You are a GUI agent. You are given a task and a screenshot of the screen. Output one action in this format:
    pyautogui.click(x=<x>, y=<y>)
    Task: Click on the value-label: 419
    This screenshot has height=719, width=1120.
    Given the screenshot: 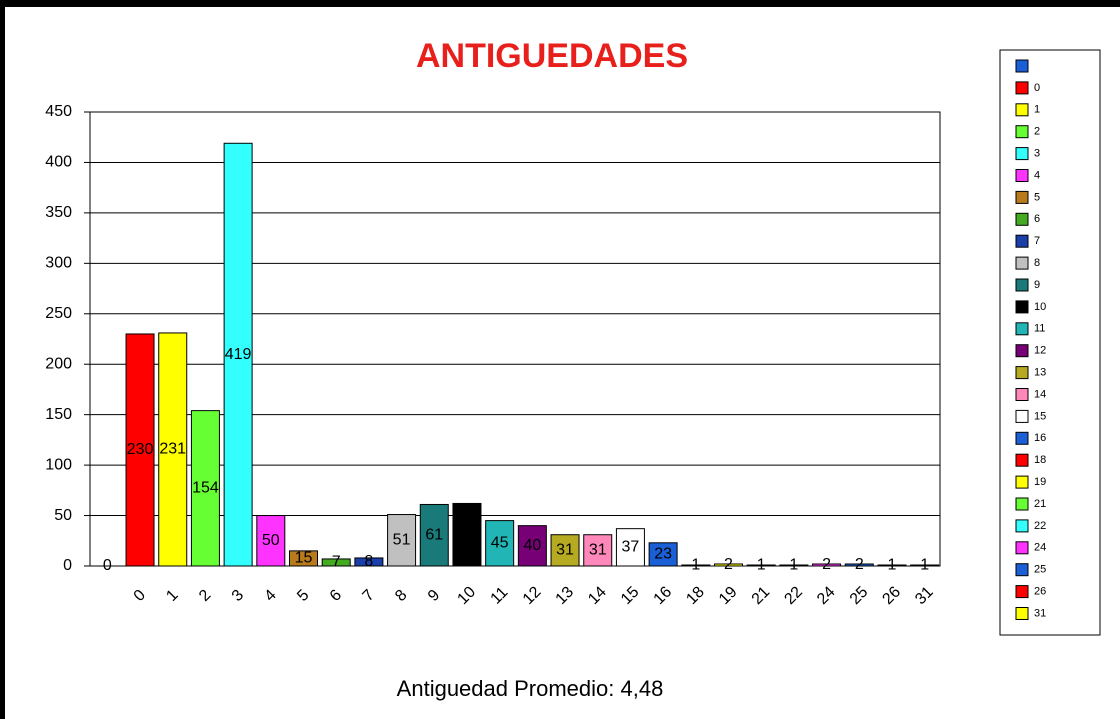 What is the action you would take?
    pyautogui.click(x=238, y=354)
    